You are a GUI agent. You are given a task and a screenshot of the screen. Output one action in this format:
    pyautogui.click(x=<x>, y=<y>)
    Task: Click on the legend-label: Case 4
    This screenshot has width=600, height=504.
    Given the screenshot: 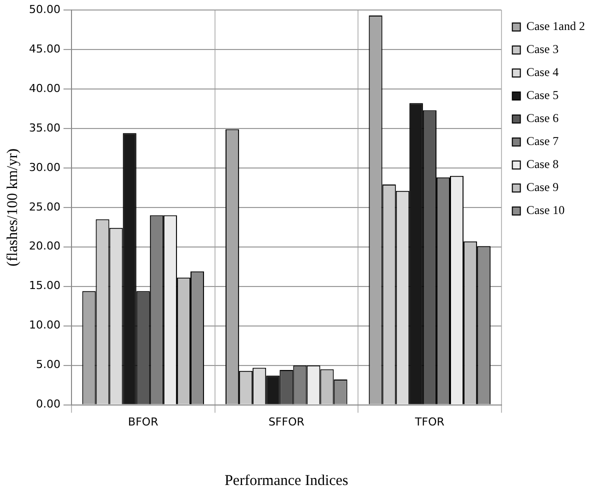 What is the action you would take?
    pyautogui.click(x=542, y=72)
    